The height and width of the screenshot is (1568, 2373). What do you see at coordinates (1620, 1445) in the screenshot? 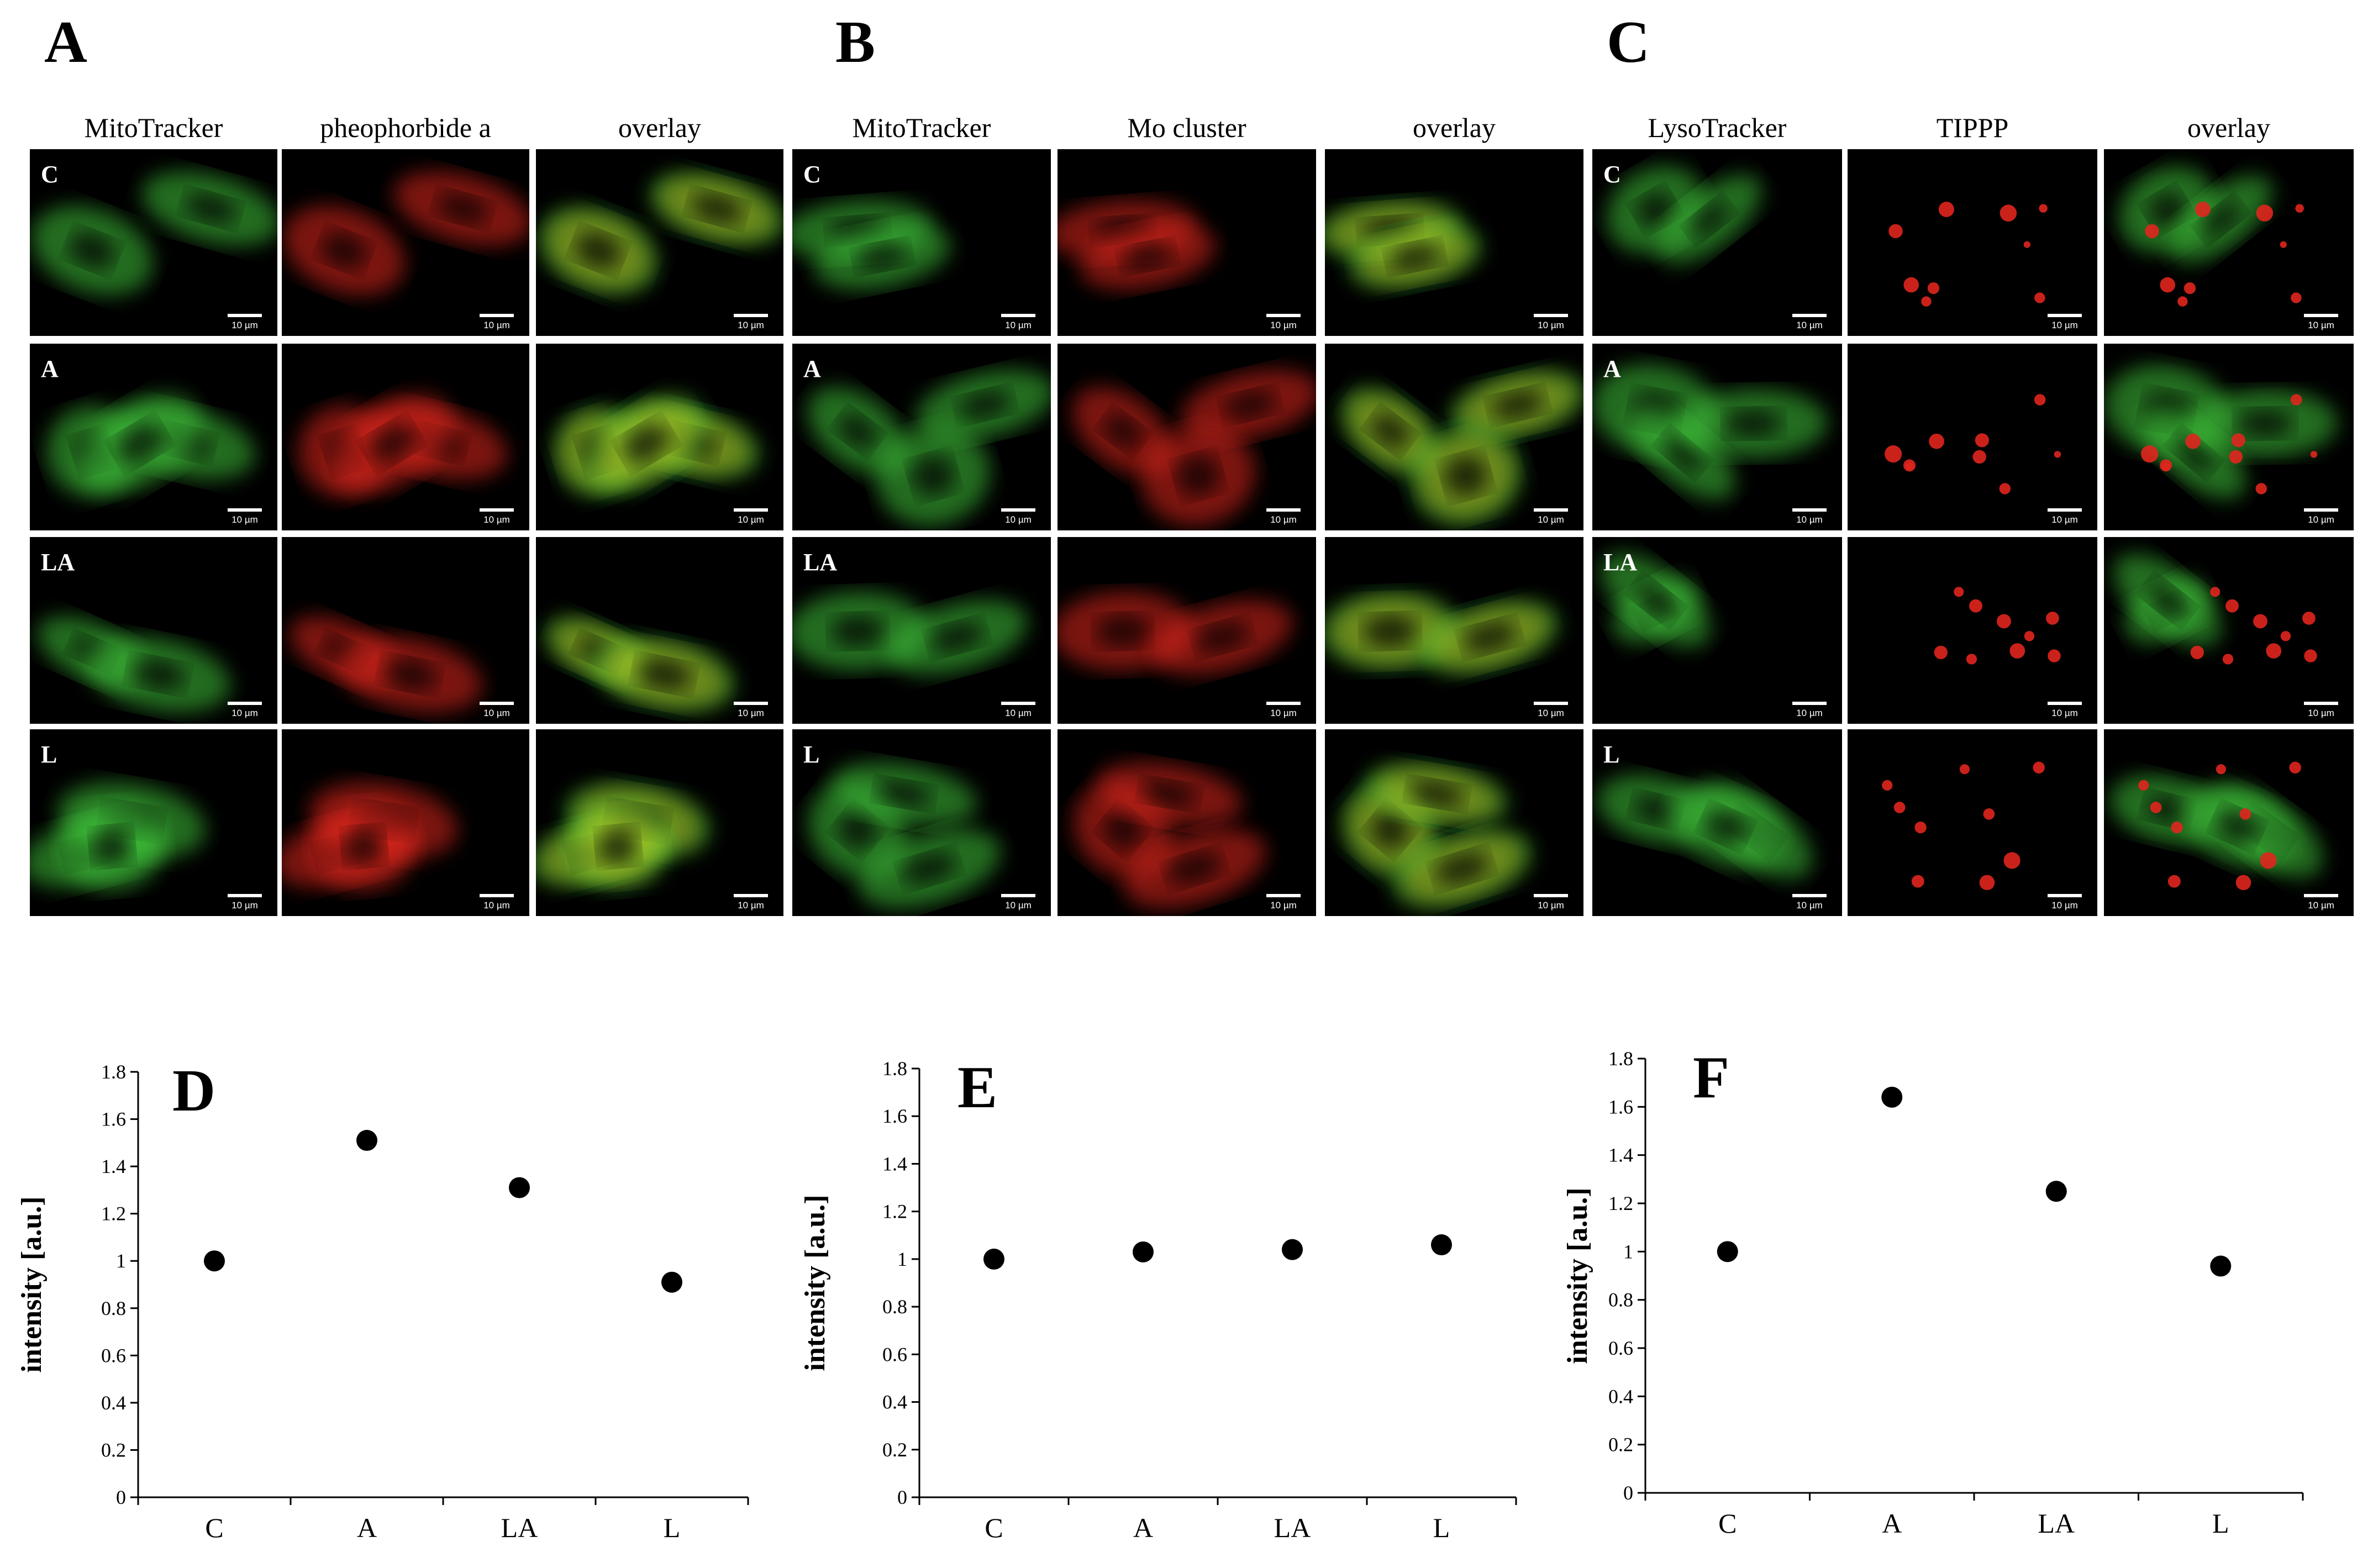
I see `y-tick-label: 0.2` at bounding box center [1620, 1445].